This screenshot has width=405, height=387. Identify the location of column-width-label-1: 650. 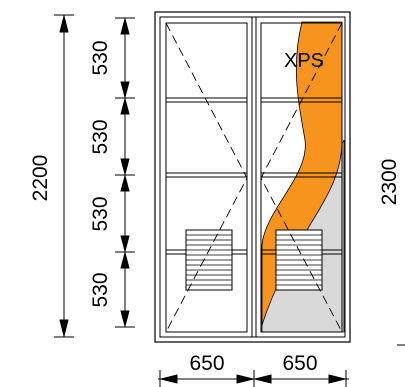
(206, 363).